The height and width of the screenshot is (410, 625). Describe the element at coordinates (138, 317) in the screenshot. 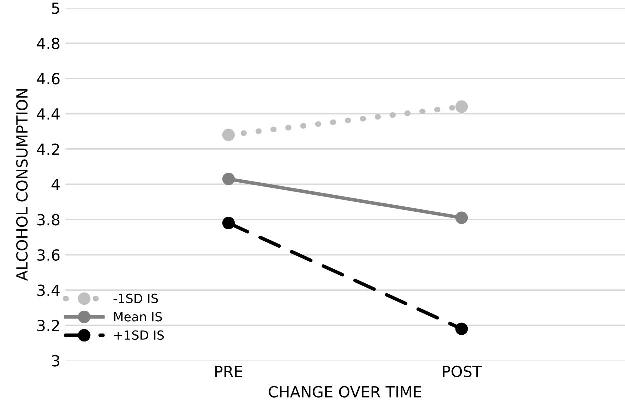

I see `legend-label: Mean IS` at that location.